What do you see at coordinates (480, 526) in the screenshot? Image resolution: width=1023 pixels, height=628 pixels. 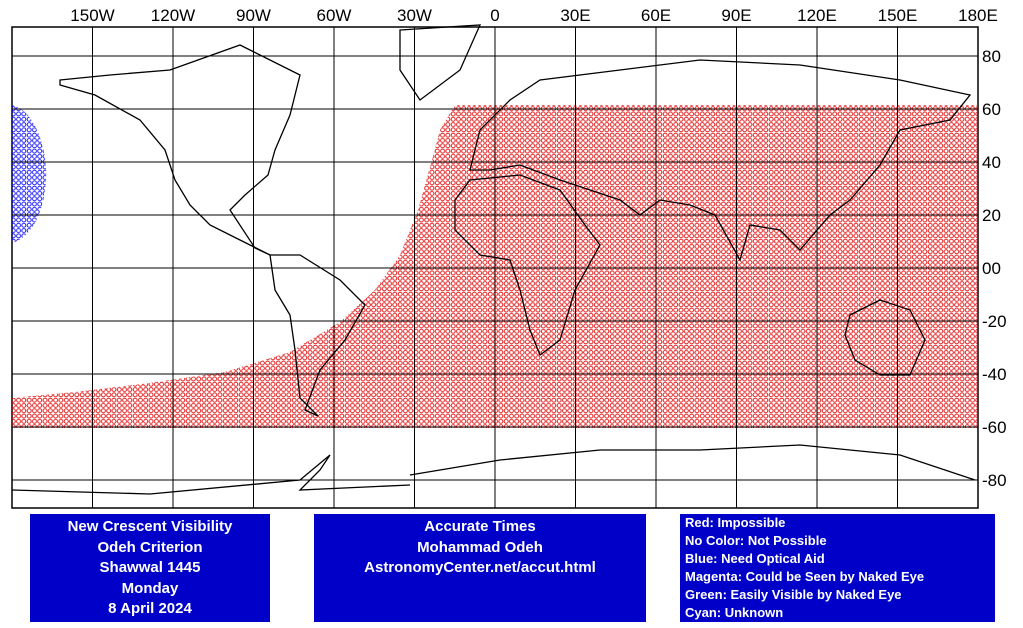 I see `credits-line: Accurate Times` at bounding box center [480, 526].